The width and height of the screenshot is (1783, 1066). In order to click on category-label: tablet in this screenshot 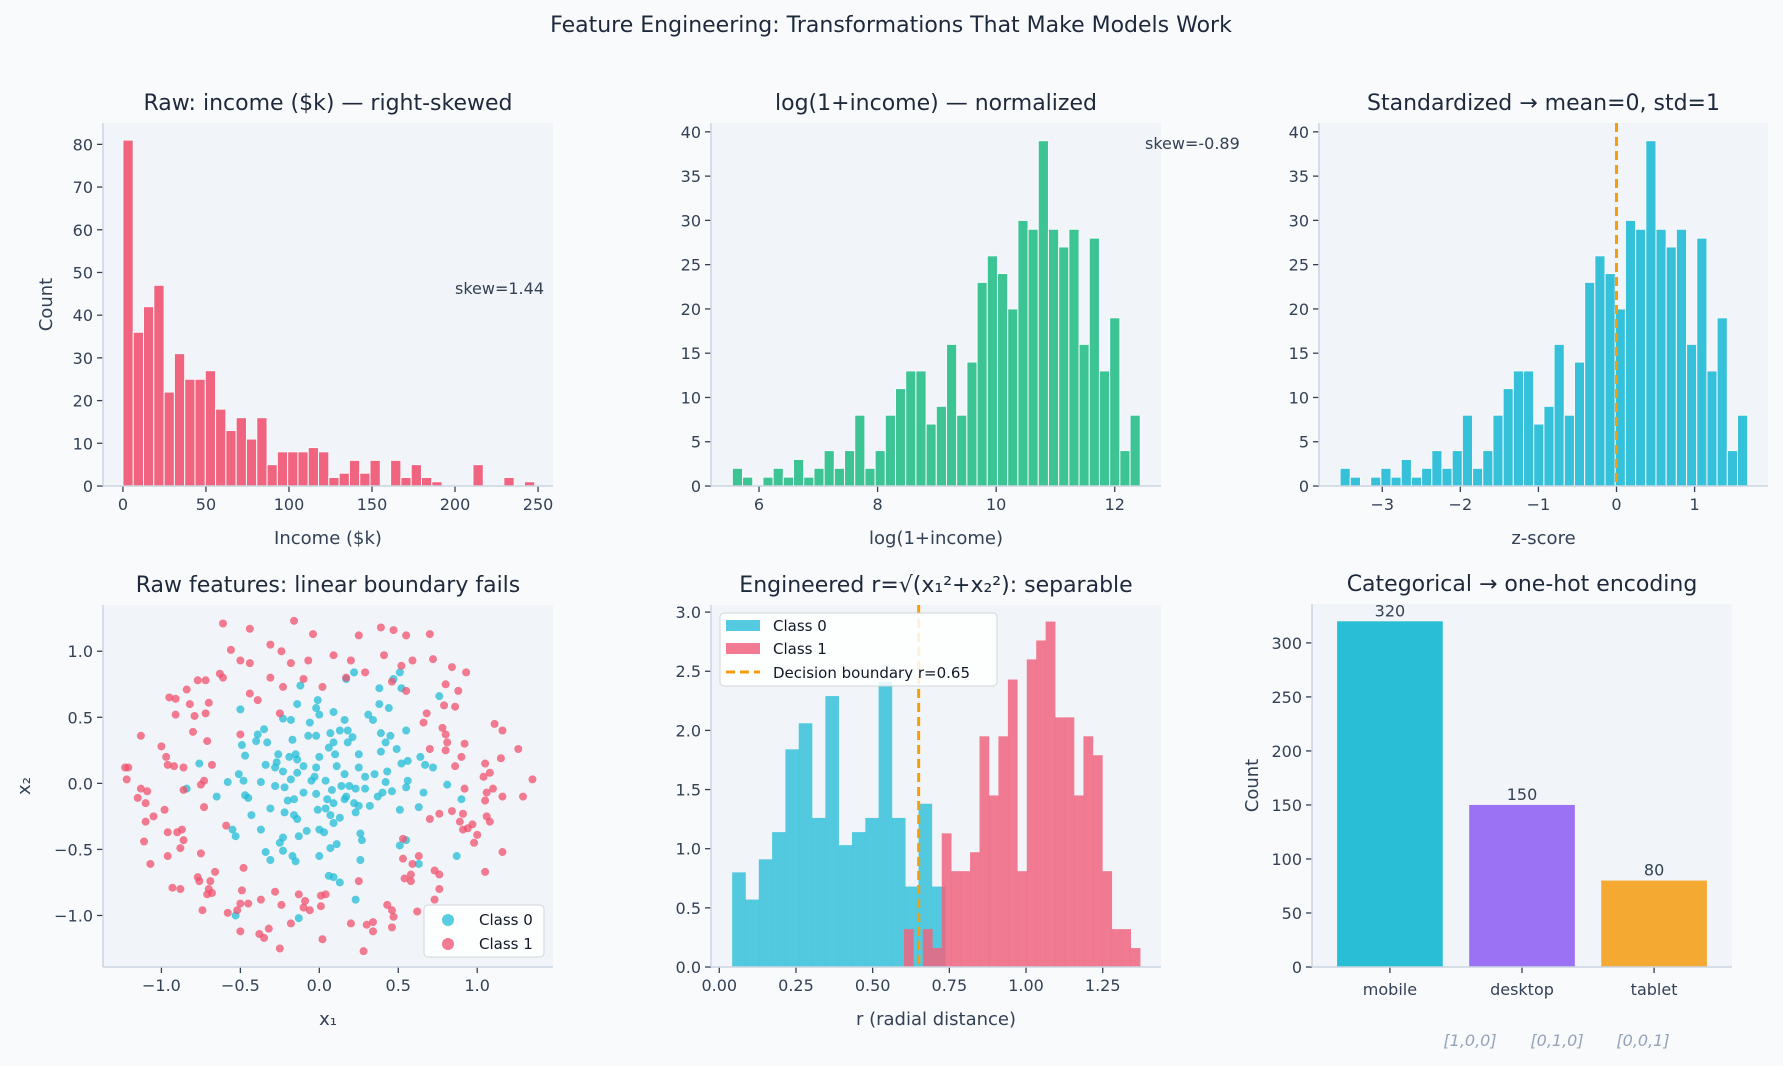, I will do `click(1654, 989)`.